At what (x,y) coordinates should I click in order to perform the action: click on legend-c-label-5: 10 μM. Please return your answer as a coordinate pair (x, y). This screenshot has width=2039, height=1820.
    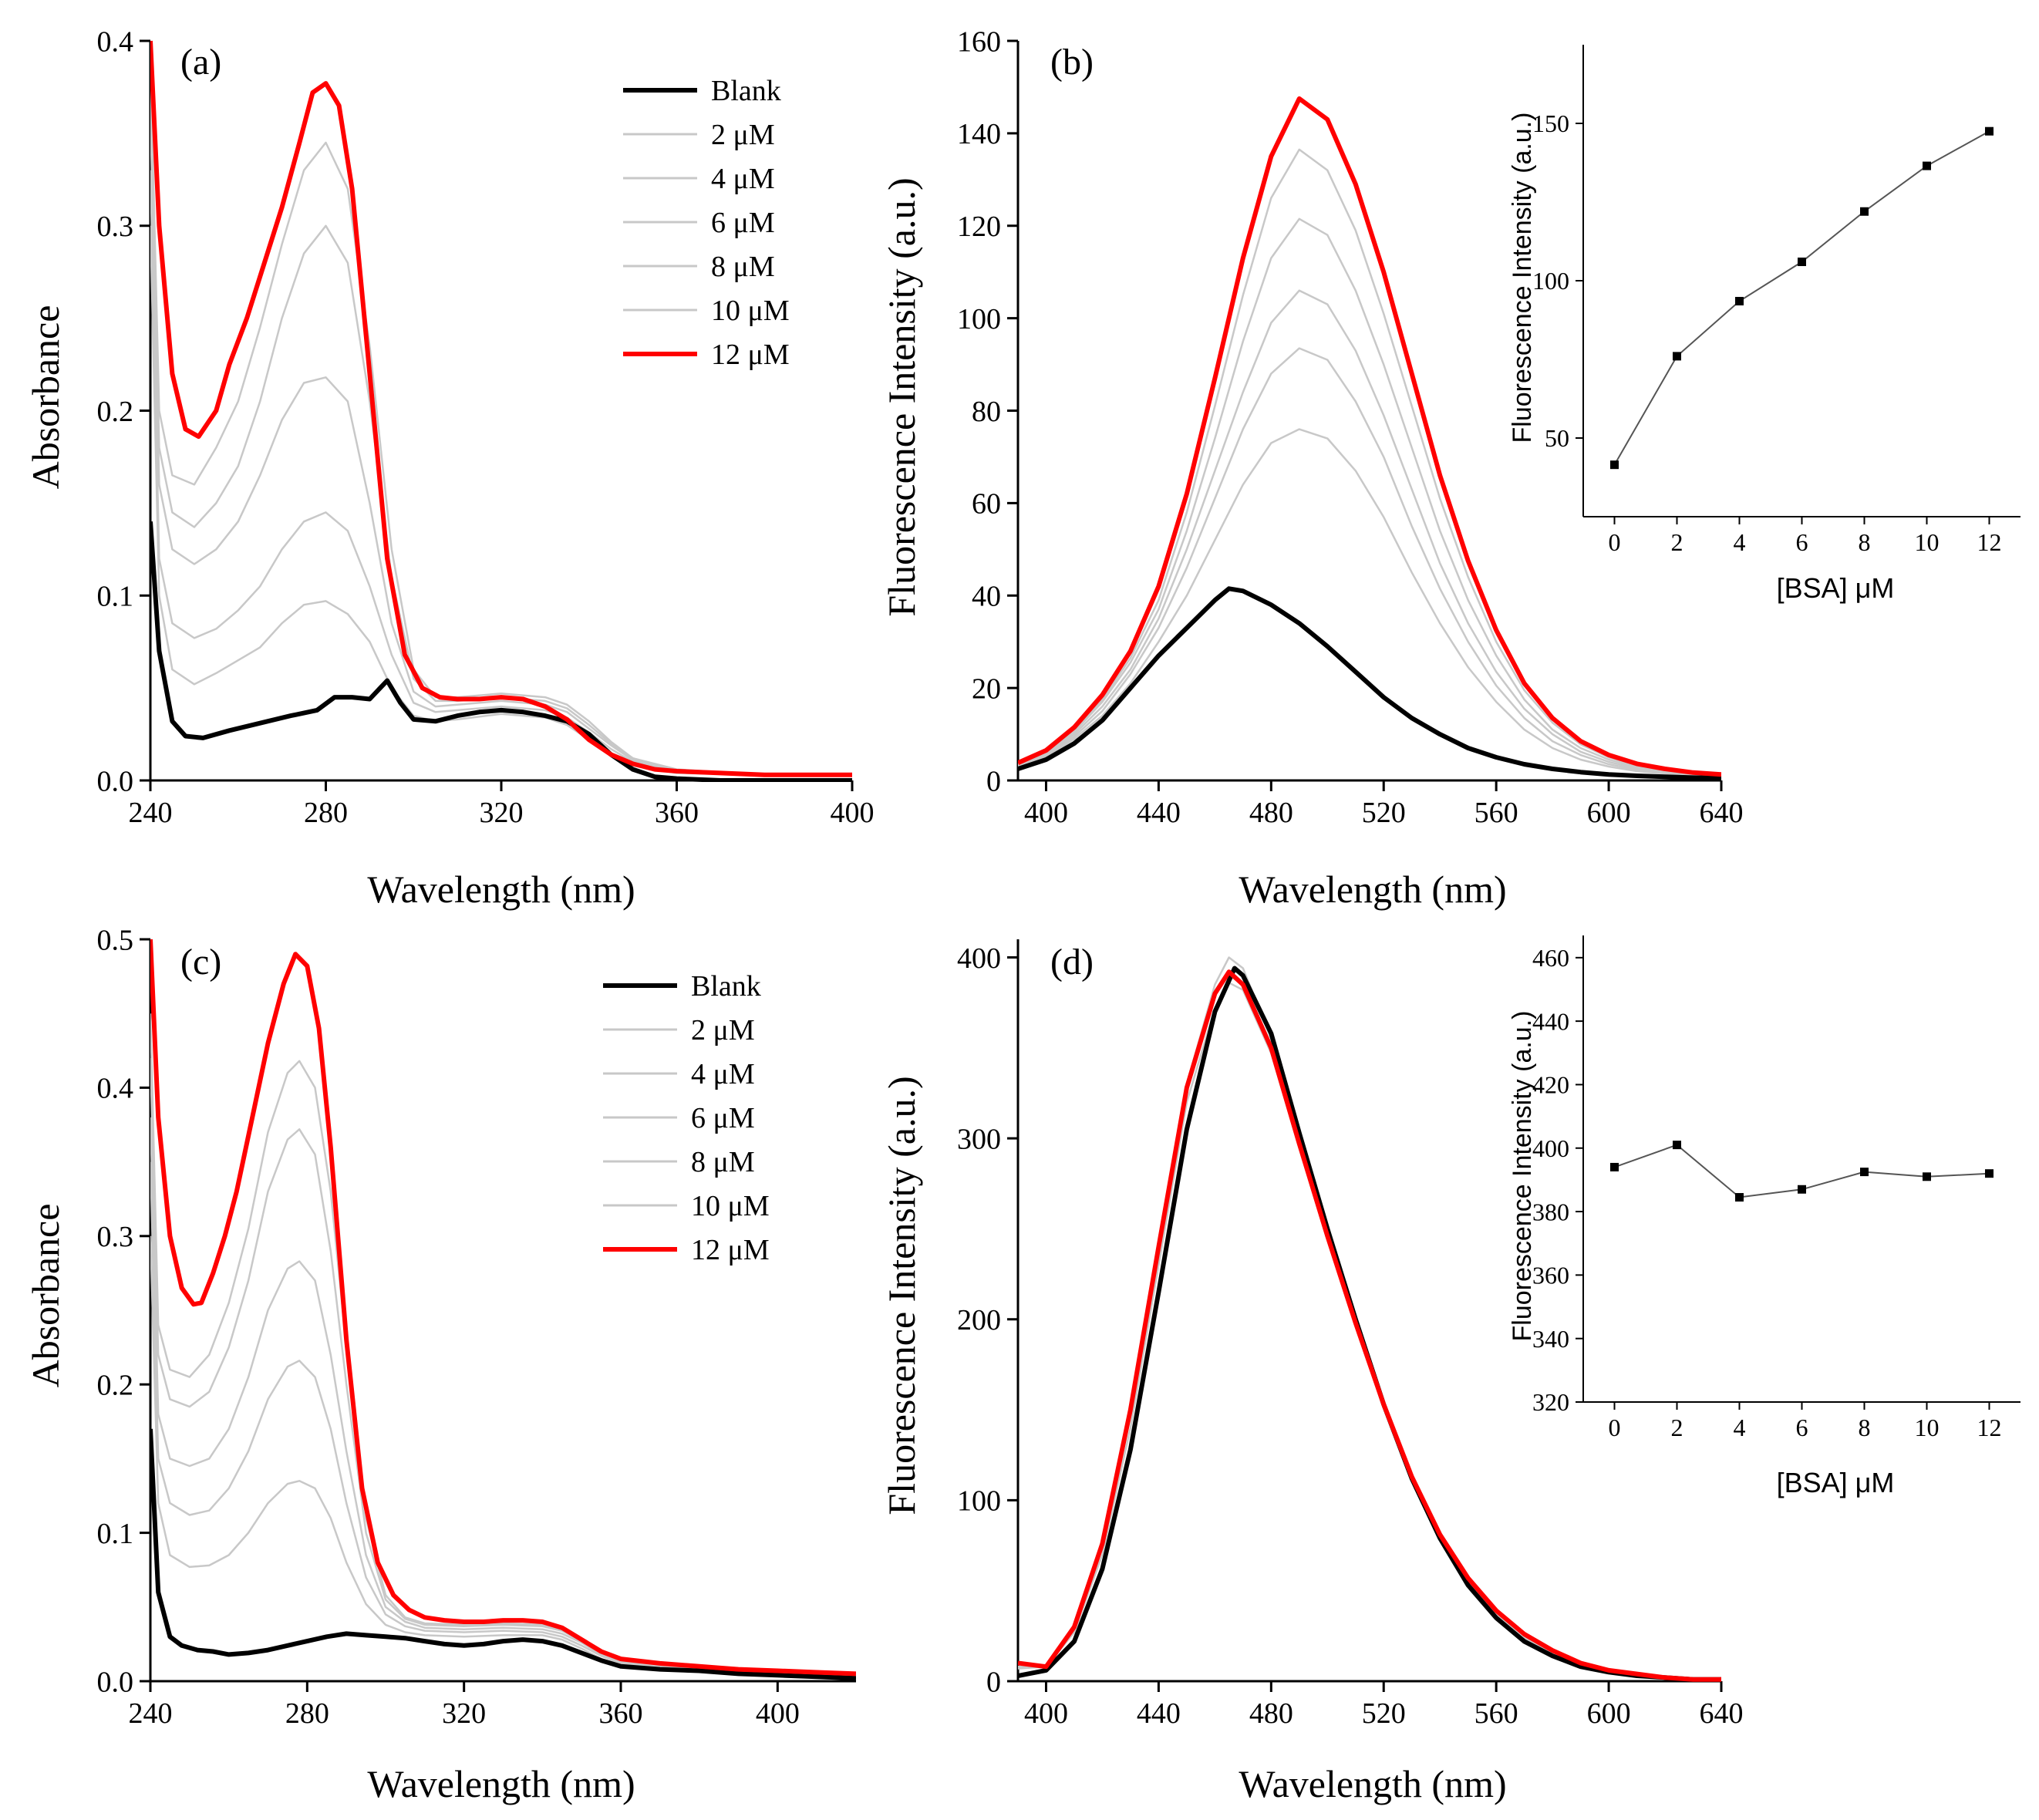
    Looking at the image, I should click on (730, 1206).